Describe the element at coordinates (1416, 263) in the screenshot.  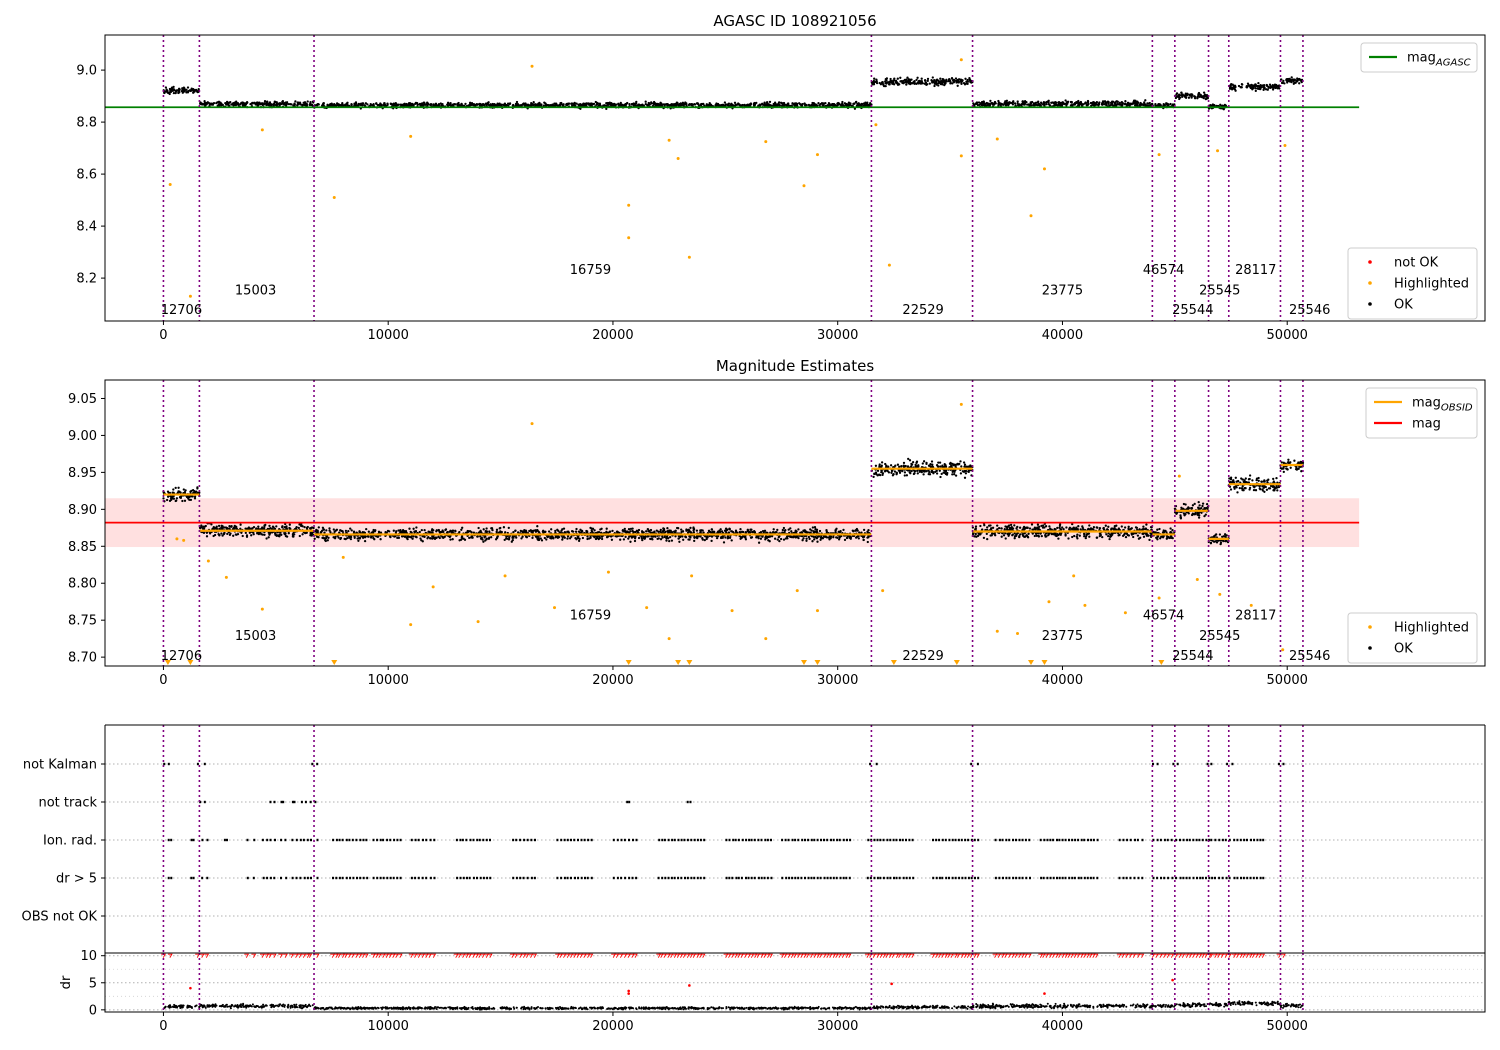
I see `legend-bottom-label: not OK` at that location.